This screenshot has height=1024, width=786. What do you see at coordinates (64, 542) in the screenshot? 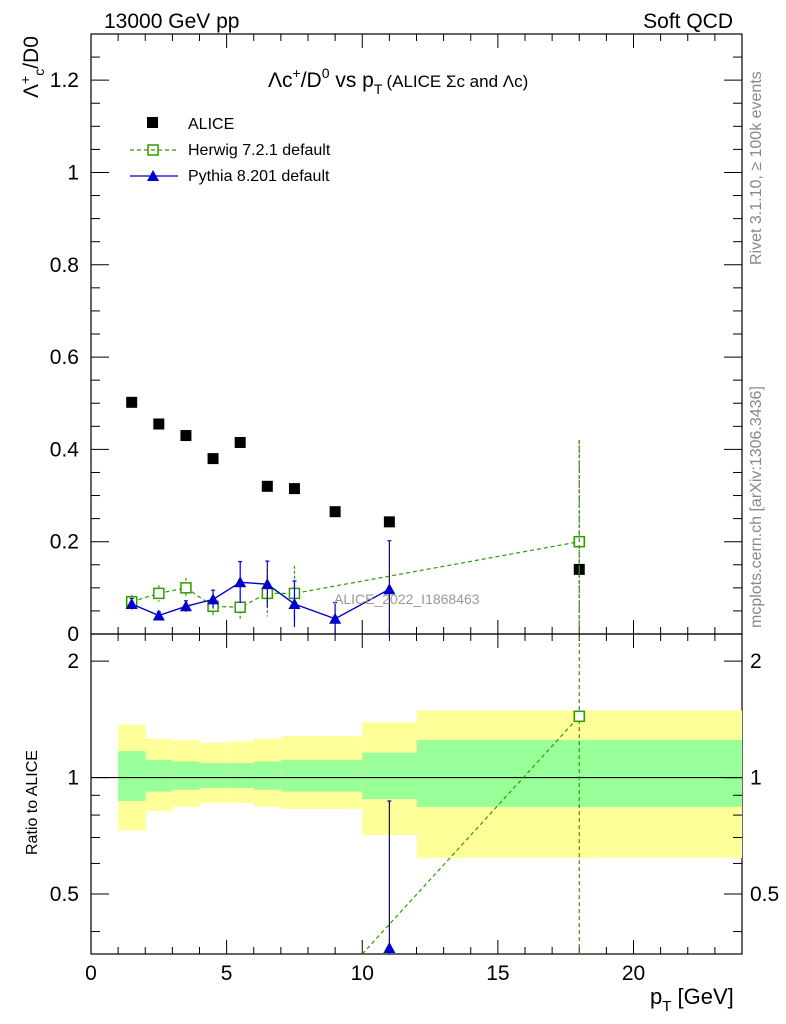
I see `y-tick-label: 0.2` at bounding box center [64, 542].